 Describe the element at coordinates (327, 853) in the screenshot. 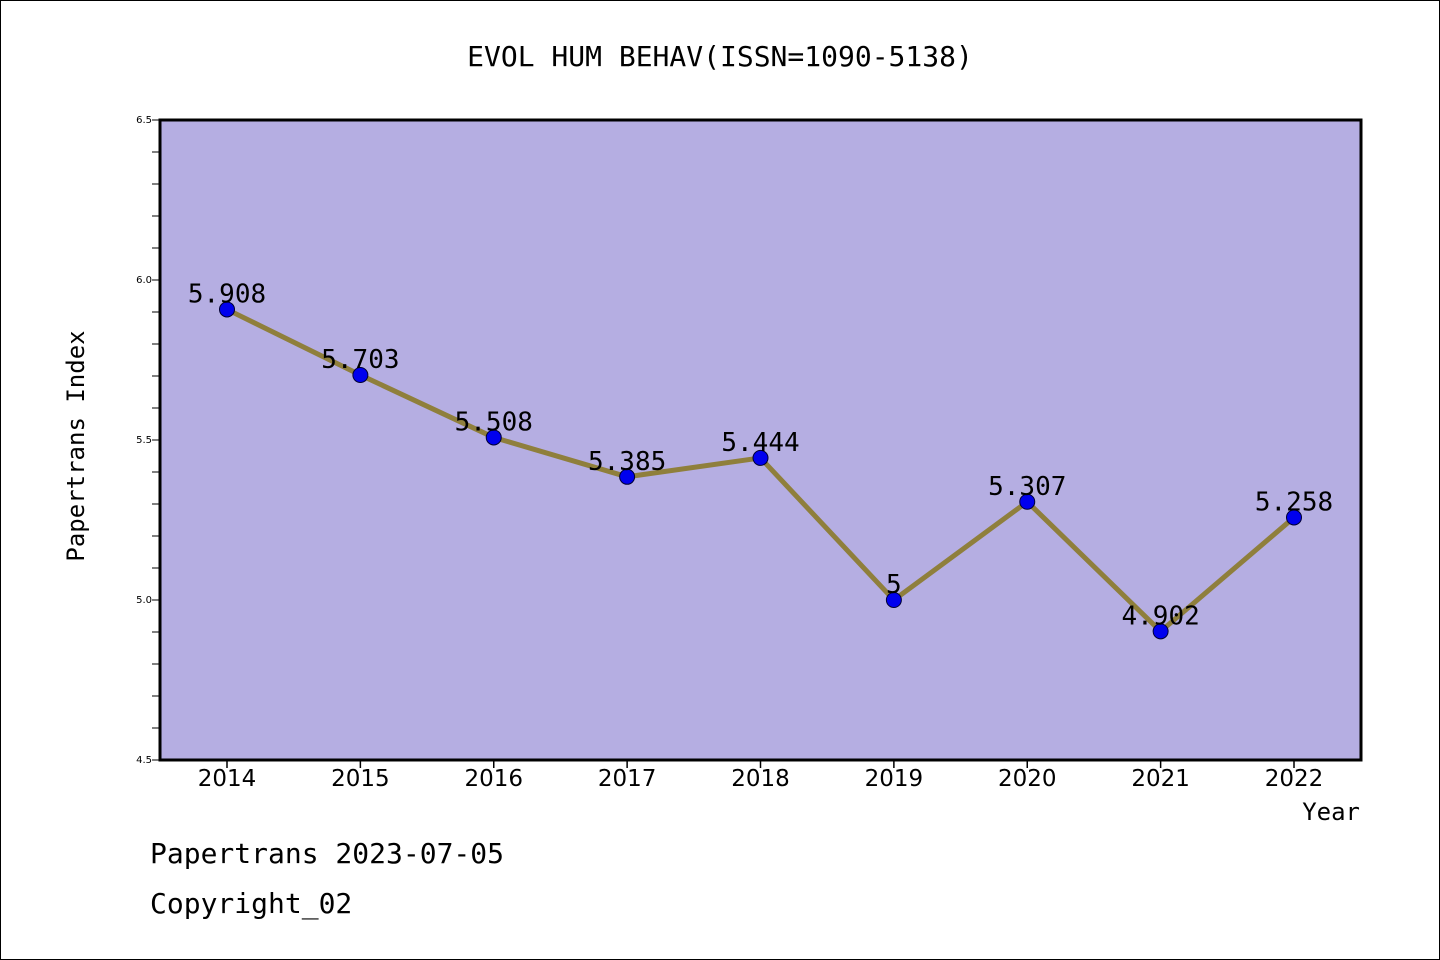

I see `footer-date: Papertrans 2023-07-05` at that location.